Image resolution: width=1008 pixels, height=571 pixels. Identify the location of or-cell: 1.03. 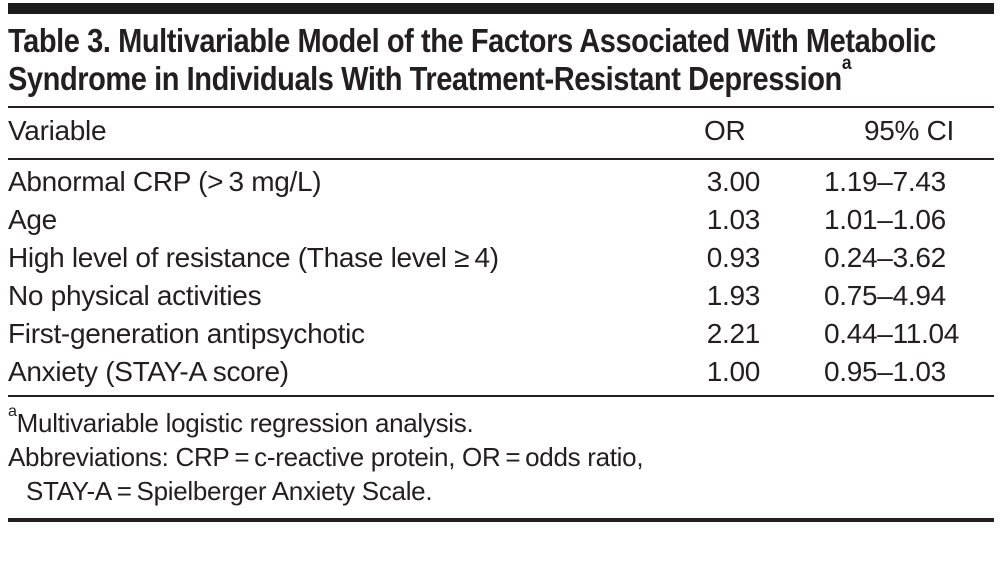
(733, 219).